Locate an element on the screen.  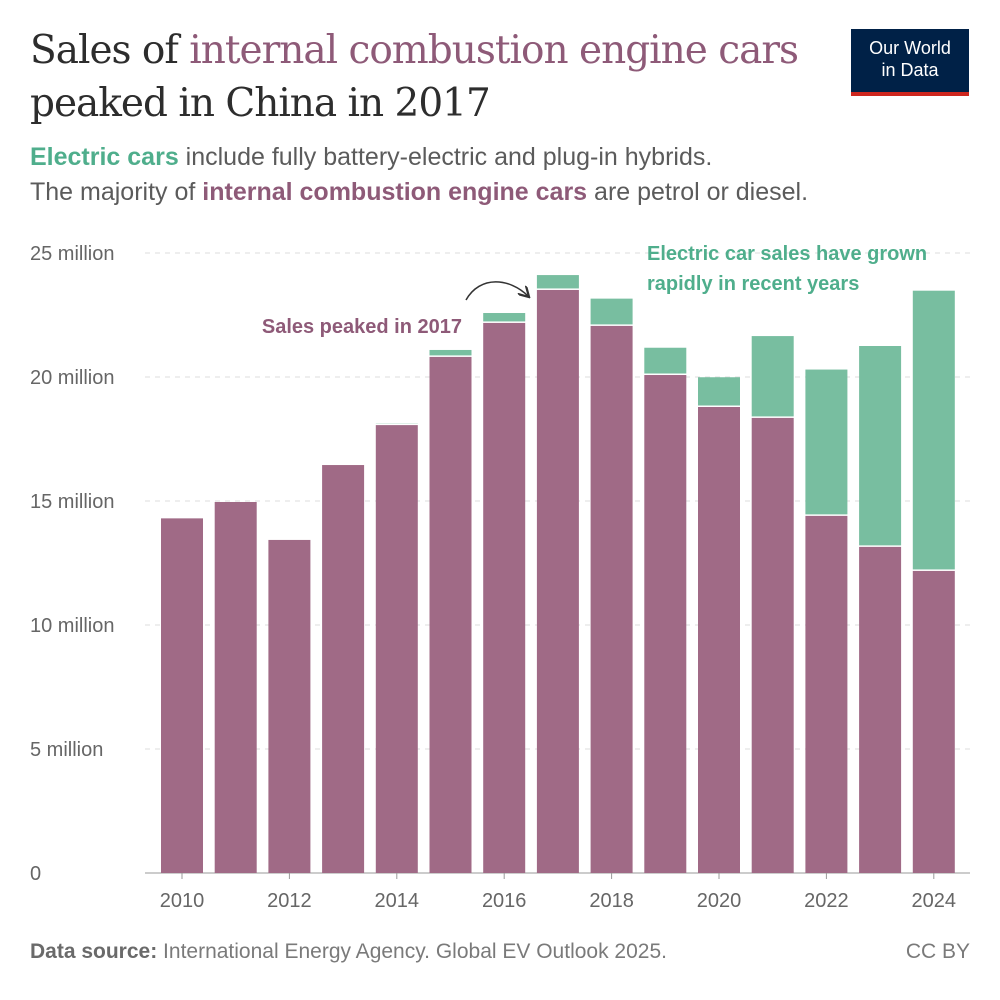
bar-ice-2011 is located at coordinates (235, 687).